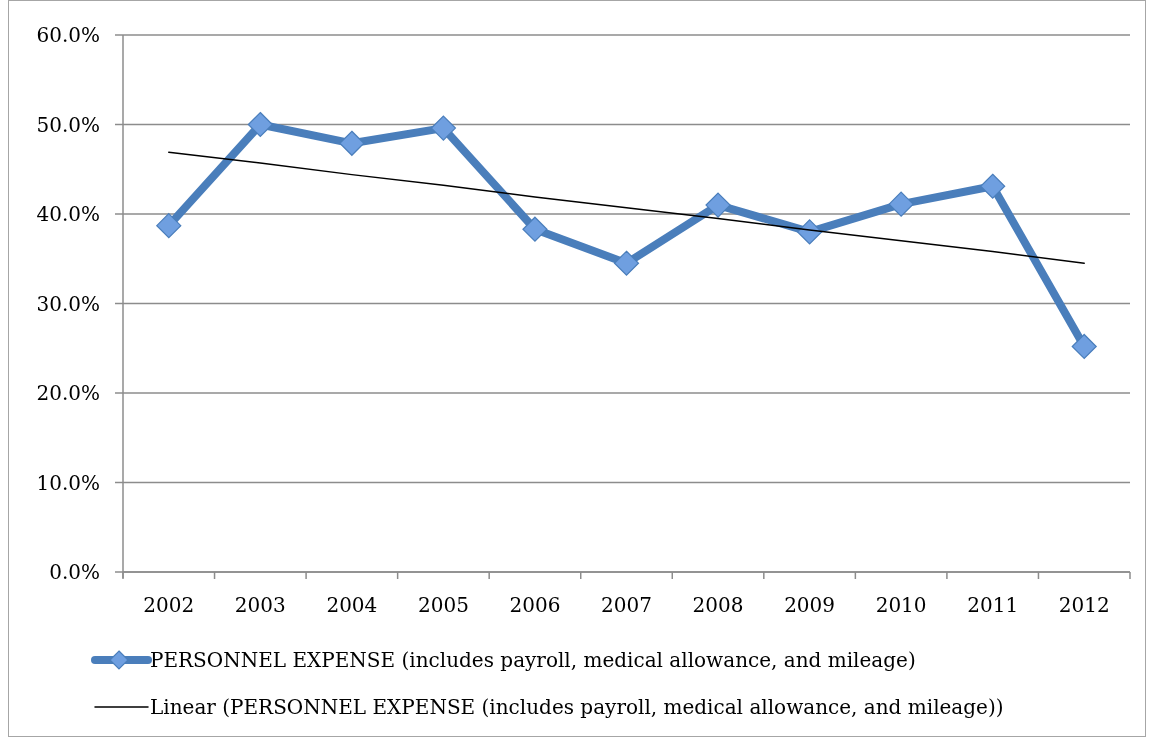 The image size is (1154, 738). Describe the element at coordinates (1084, 605) in the screenshot. I see `x-tick-label: 2012` at that location.